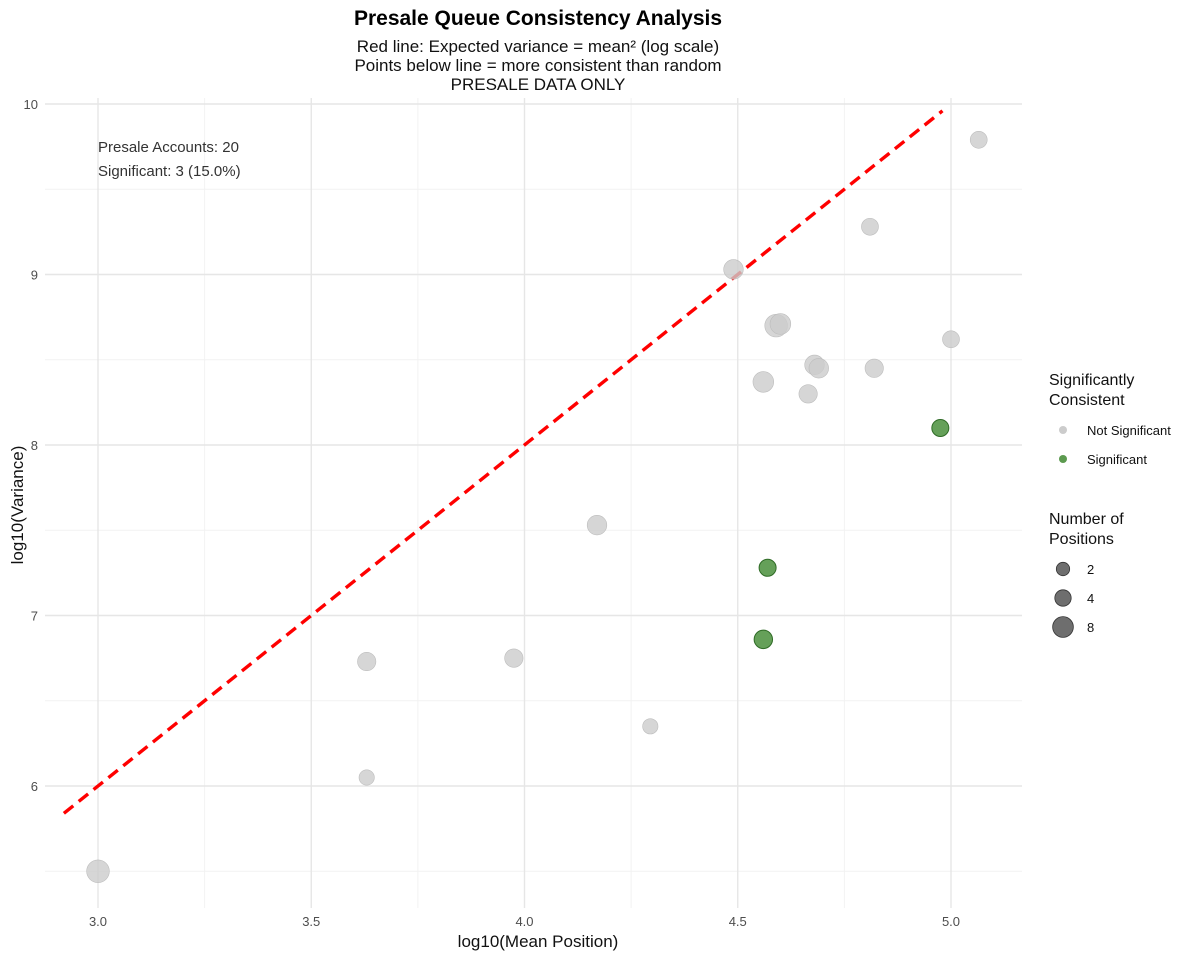  I want to click on legend-size: Number of Positions 2 4 8, so click(1086, 574).